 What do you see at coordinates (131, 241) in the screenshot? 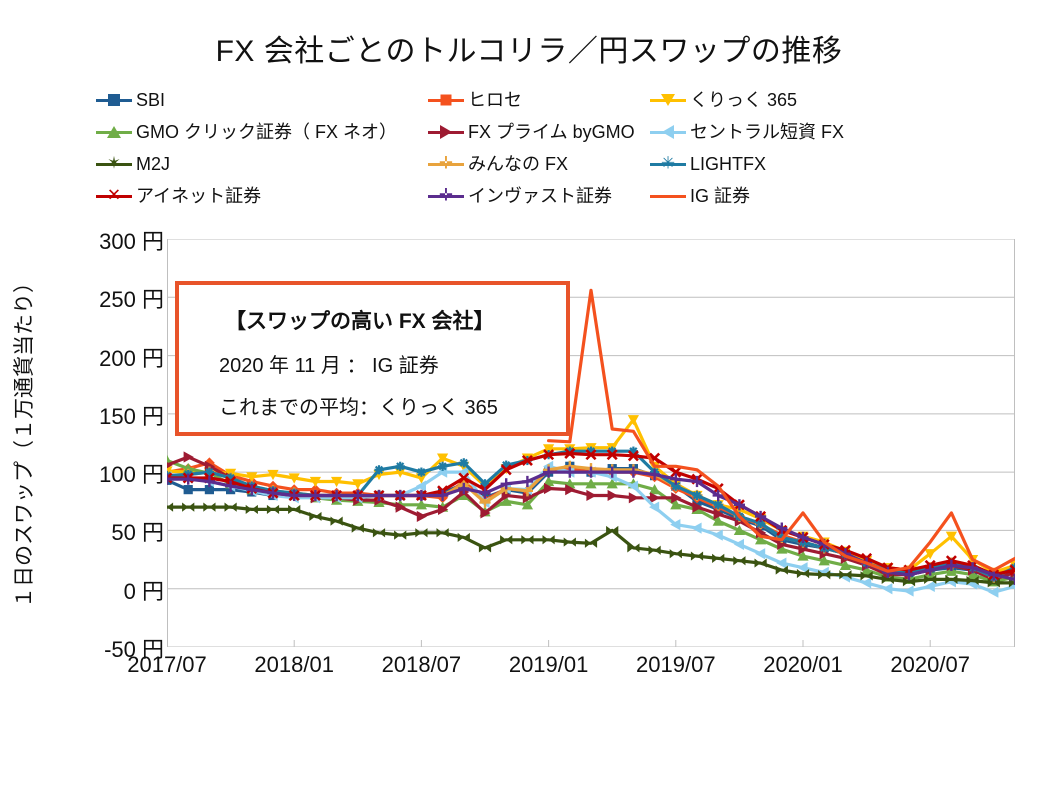
I see `y-axis-tick: 300 円` at bounding box center [131, 241].